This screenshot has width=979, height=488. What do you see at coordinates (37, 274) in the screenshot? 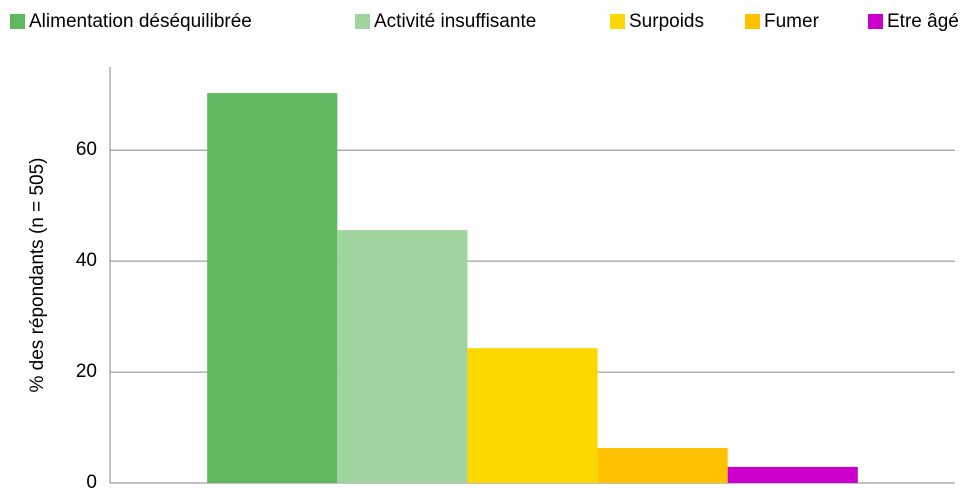
I see `y-axis-label: % des répondants (n = 505)` at bounding box center [37, 274].